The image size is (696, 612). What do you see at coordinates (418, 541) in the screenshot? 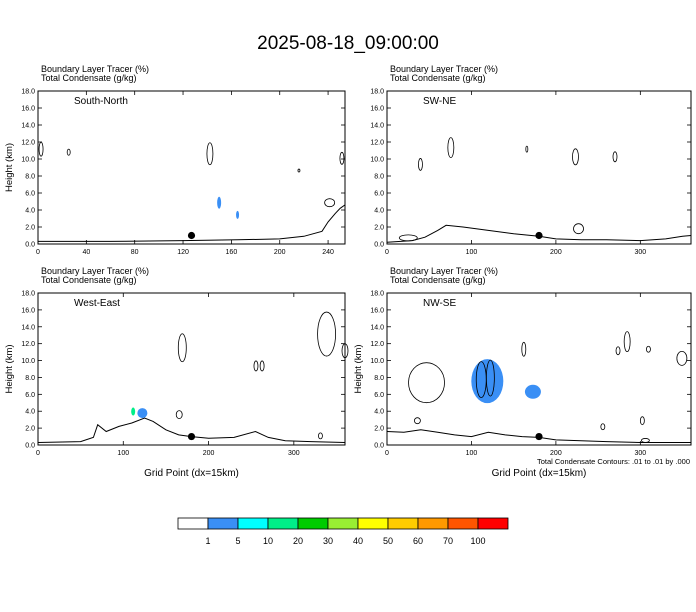
I see `colorbar-label: 60` at bounding box center [418, 541].